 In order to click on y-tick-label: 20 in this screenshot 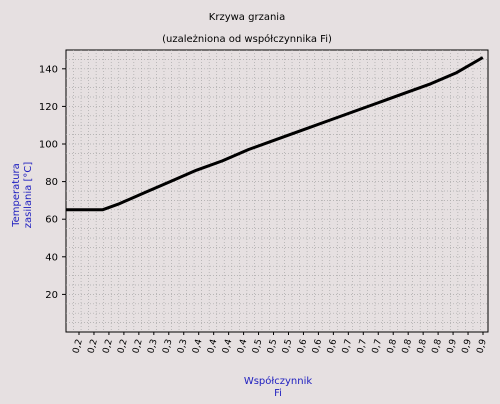, I will do `click(51, 295)`.